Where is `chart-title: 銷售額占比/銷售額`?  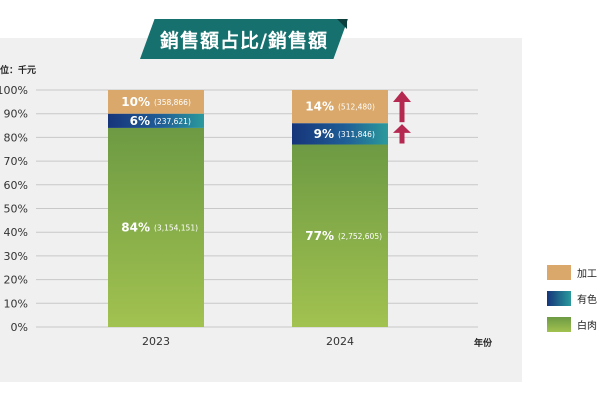 chart-title: 銷售額占比/銷售額 is located at coordinates (244, 40).